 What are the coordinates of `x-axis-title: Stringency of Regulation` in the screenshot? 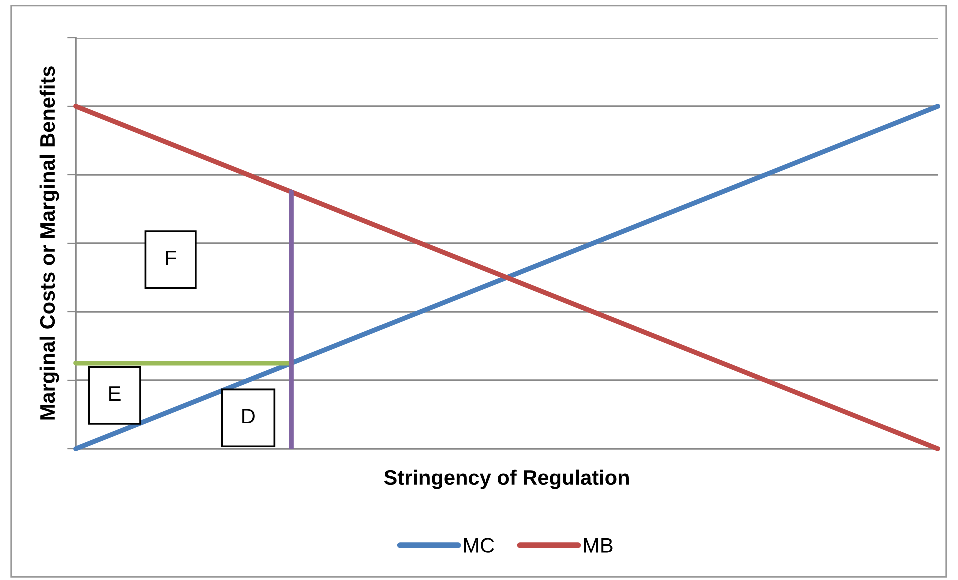 It's located at (506, 480).